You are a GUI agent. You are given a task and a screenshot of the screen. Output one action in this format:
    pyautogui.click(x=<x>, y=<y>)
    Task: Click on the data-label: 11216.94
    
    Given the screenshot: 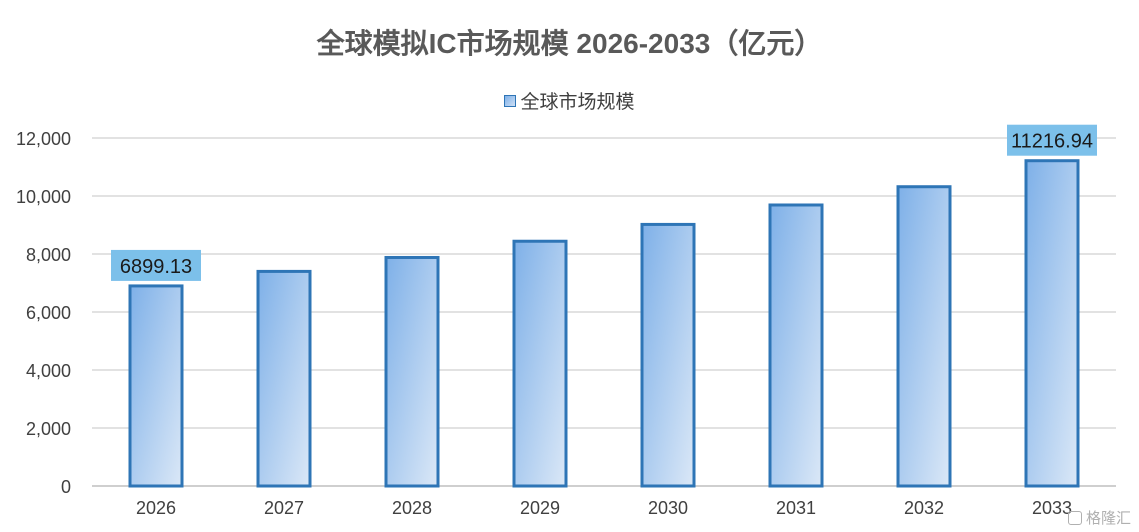 What is the action you would take?
    pyautogui.click(x=1052, y=142)
    